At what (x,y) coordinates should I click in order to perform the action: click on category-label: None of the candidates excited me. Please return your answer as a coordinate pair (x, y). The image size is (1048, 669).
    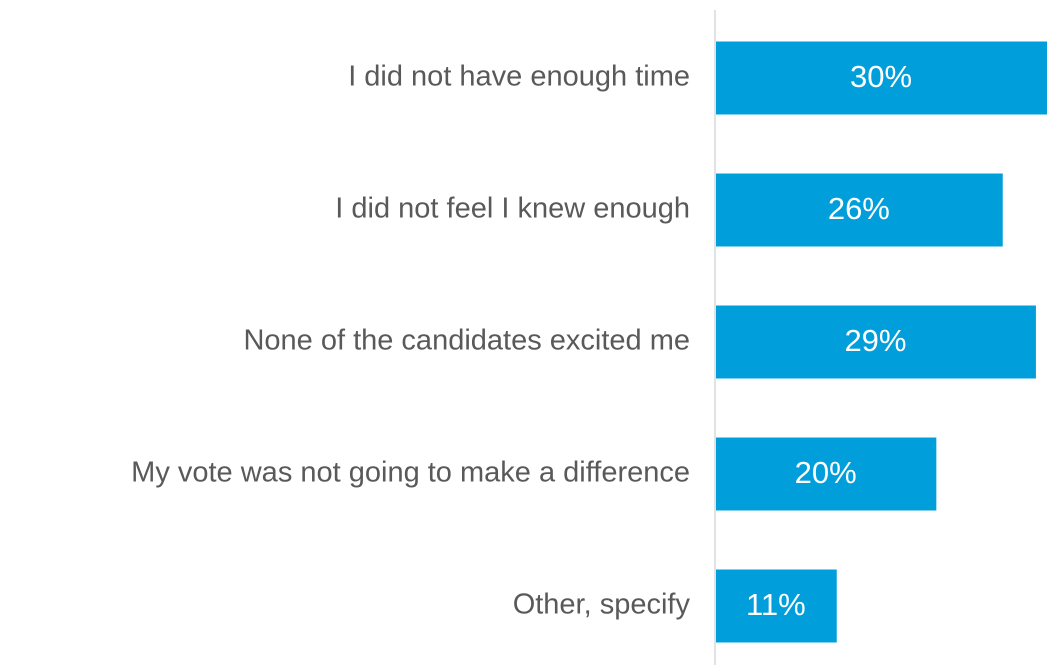
    Looking at the image, I should click on (466, 341).